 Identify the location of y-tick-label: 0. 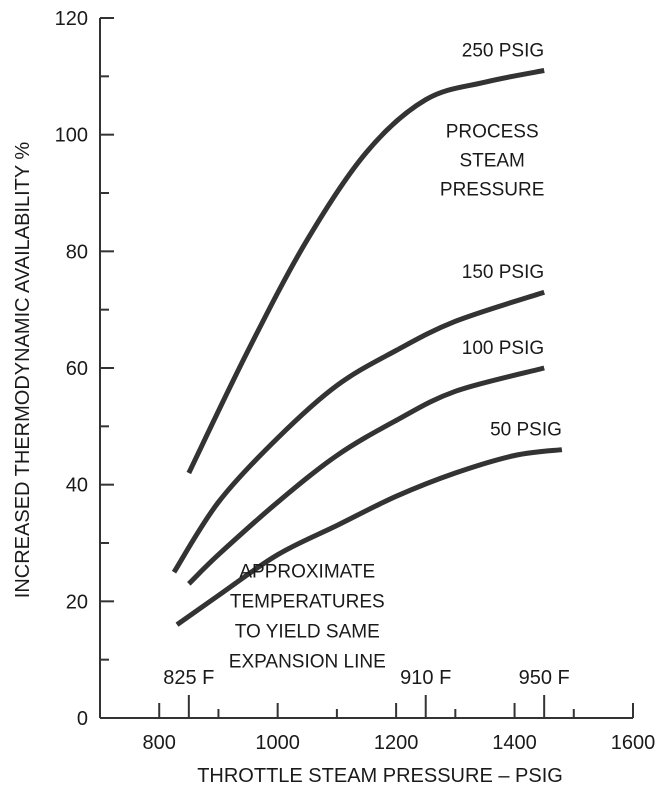
(82, 719).